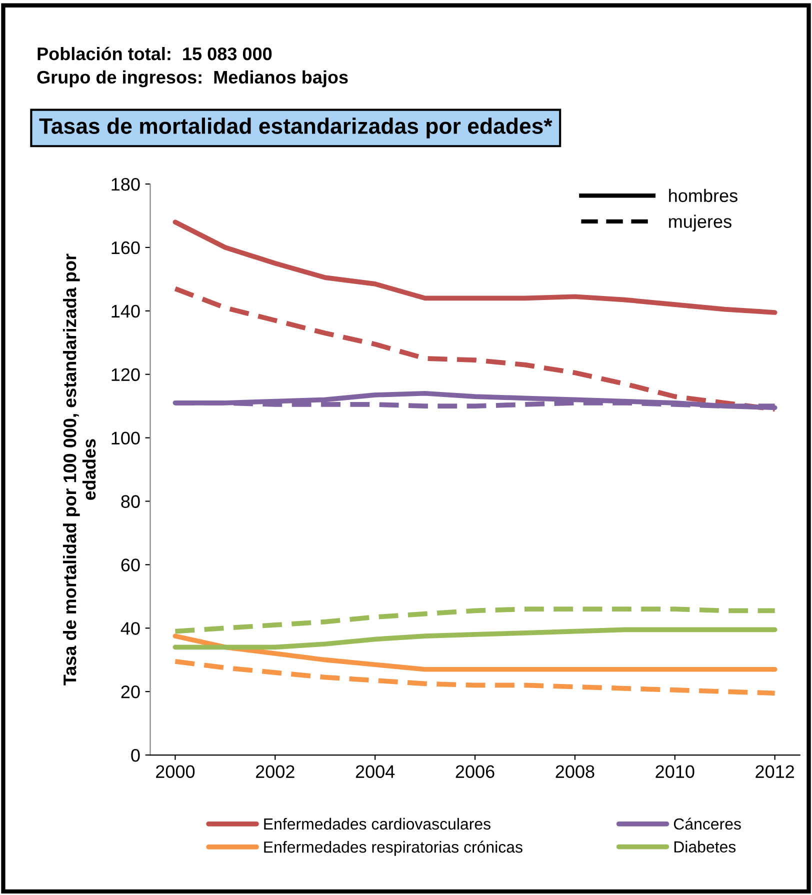  I want to click on y-tick-label: 80, so click(130, 501).